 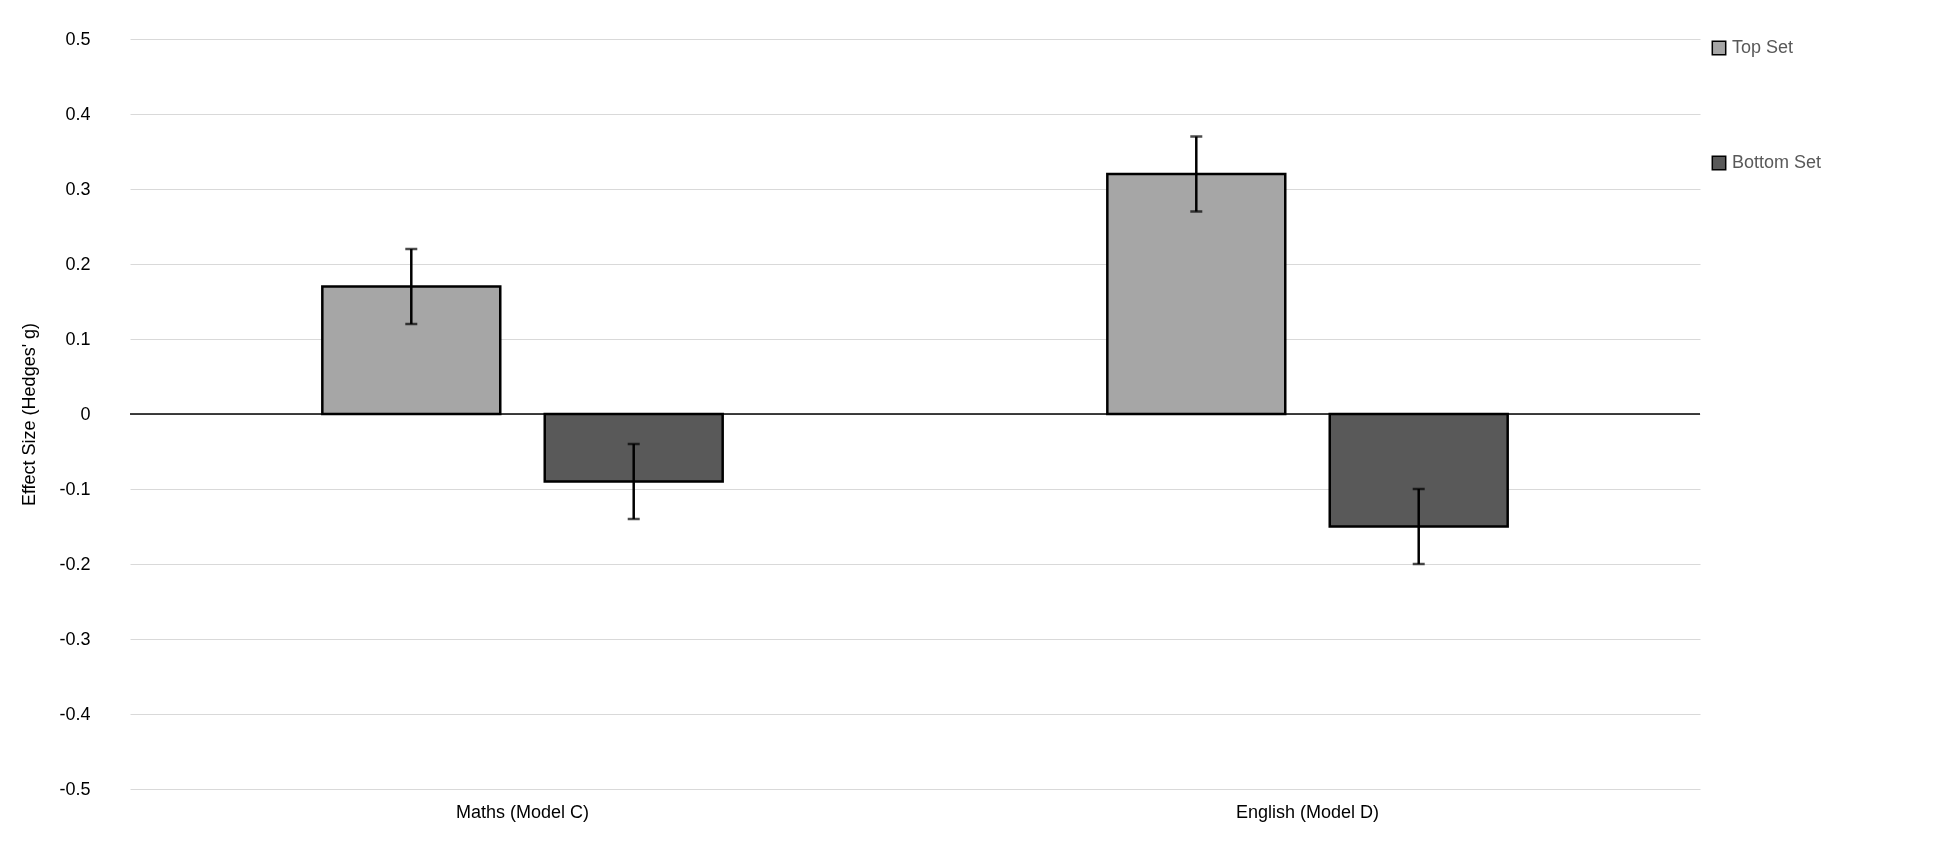 I want to click on y-tick-label: -0.2, so click(x=75, y=563).